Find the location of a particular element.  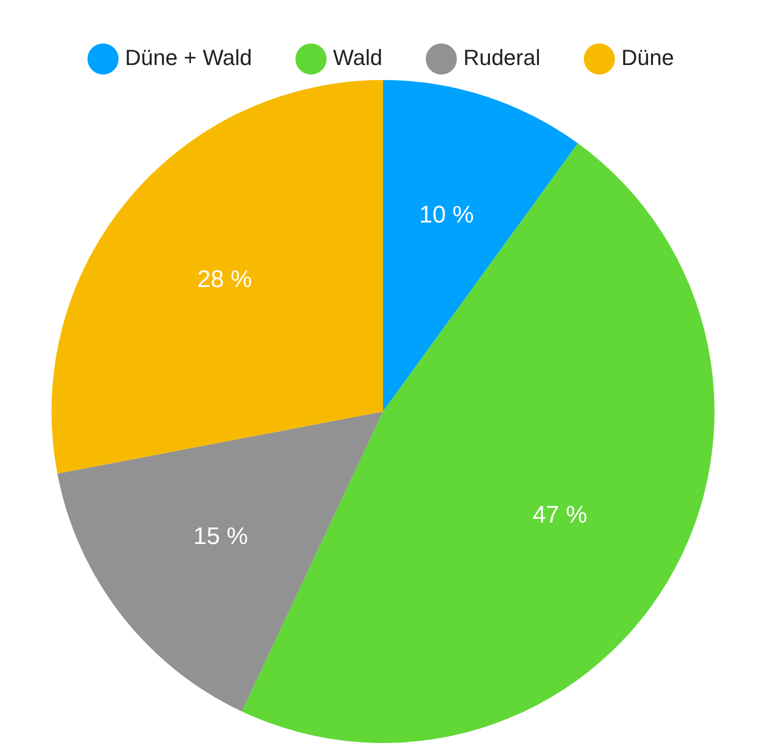

data-label: 28 % is located at coordinates (224, 280).